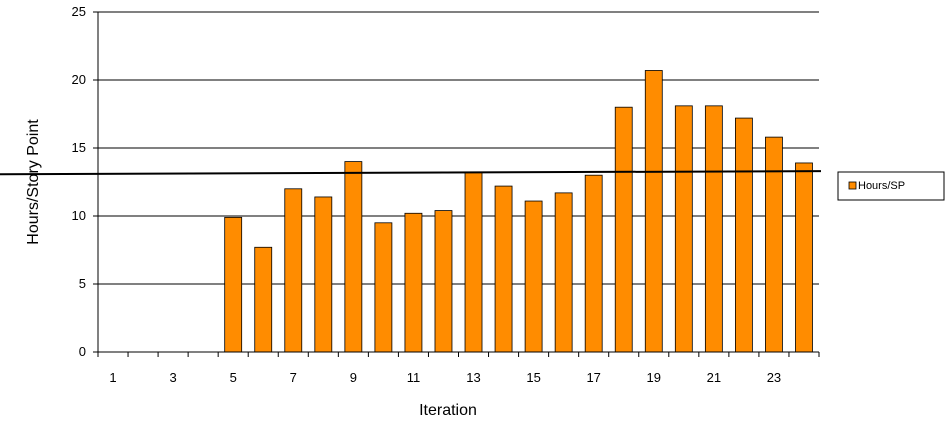 The width and height of the screenshot is (945, 422). Describe the element at coordinates (79, 11) in the screenshot. I see `y-tick-label: 25` at that location.